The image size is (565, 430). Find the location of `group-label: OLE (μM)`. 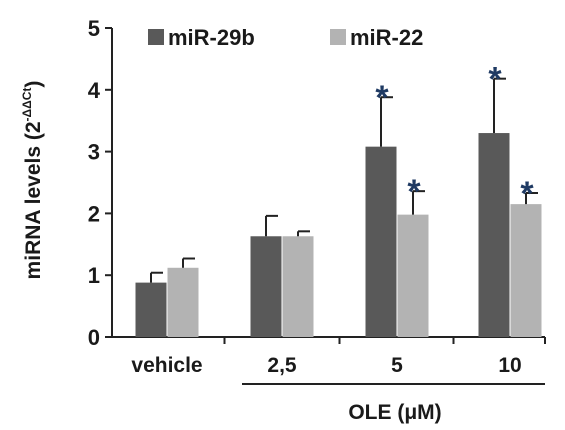

group-label: OLE (μM) is located at coordinates (394, 412).